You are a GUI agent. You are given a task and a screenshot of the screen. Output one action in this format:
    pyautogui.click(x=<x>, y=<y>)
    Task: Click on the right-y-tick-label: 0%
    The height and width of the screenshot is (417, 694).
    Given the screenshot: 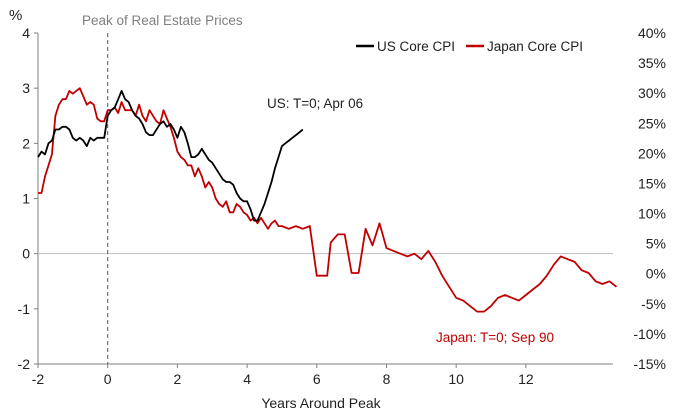 What is the action you would take?
    pyautogui.click(x=656, y=274)
    